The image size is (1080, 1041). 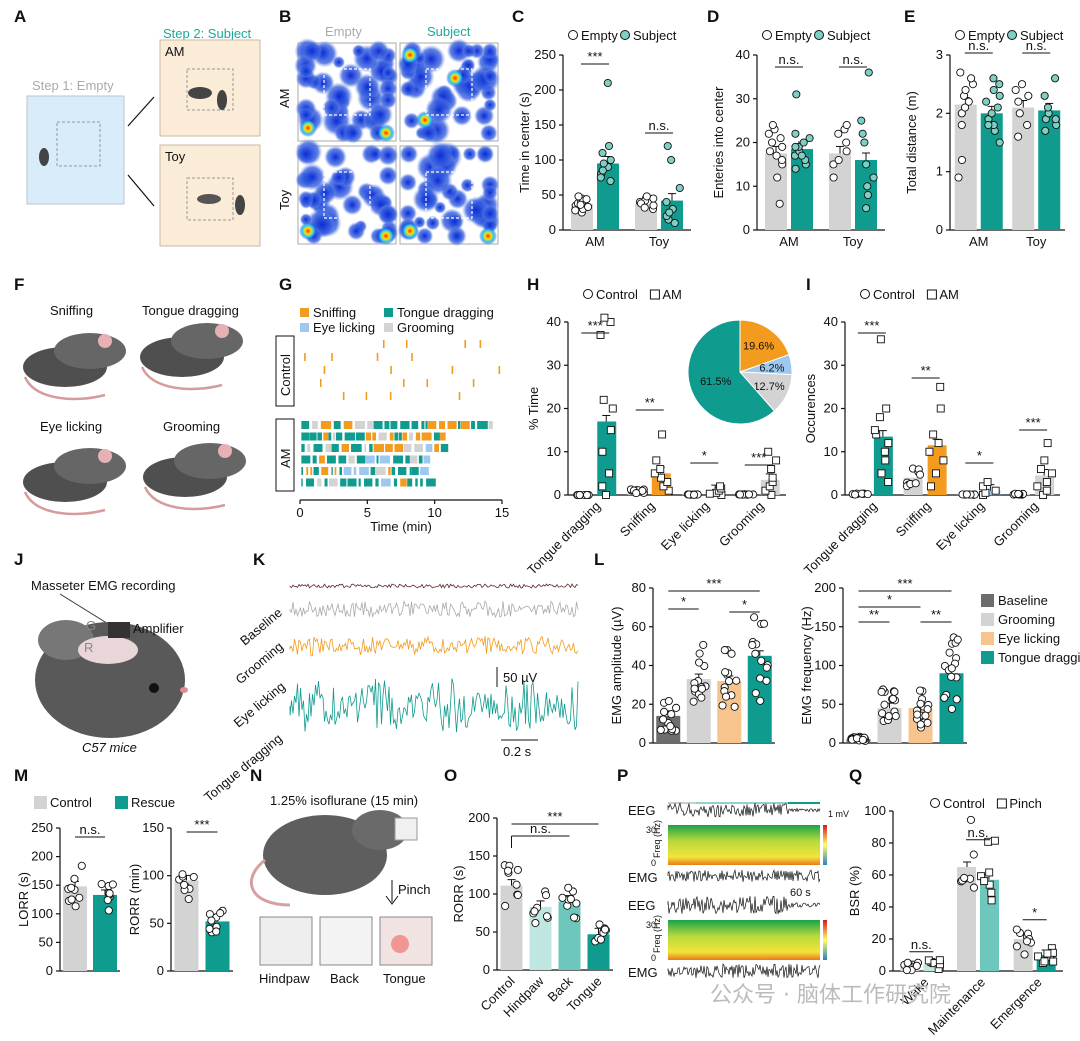 What do you see at coordinates (207, 33) in the screenshot?
I see `step2-label: Step 2: Subject` at bounding box center [207, 33].